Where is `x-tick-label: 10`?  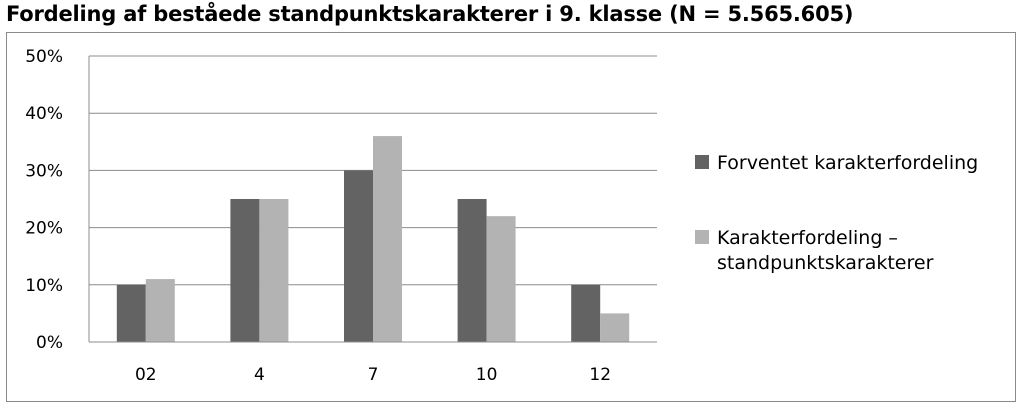
x-tick-label: 10 is located at coordinates (487, 375).